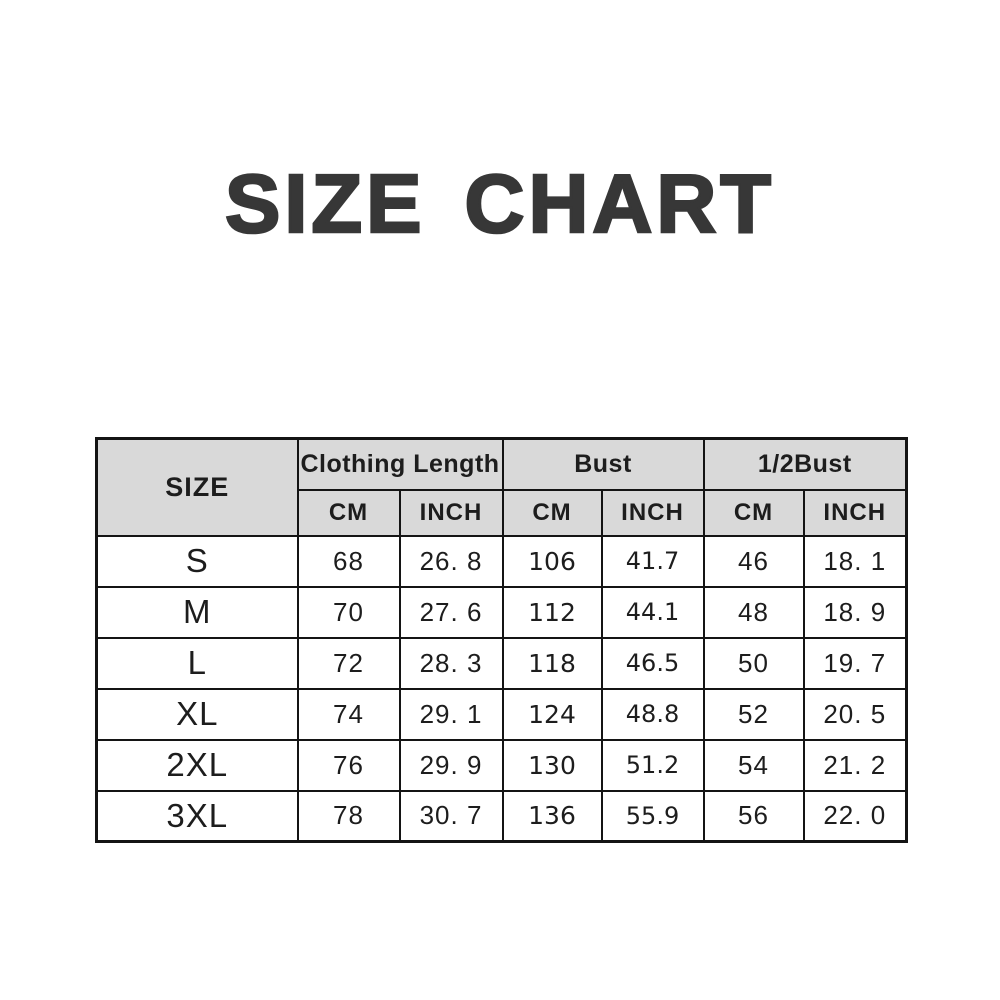  I want to click on value-cell: 44.1, so click(652, 612).